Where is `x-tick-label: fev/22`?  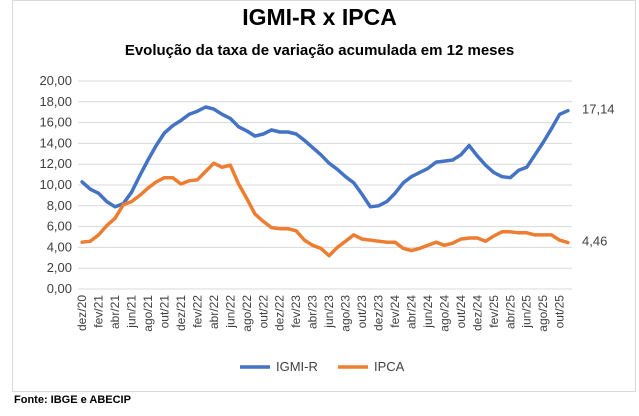 x-tick-label: fev/22 is located at coordinates (197, 311).